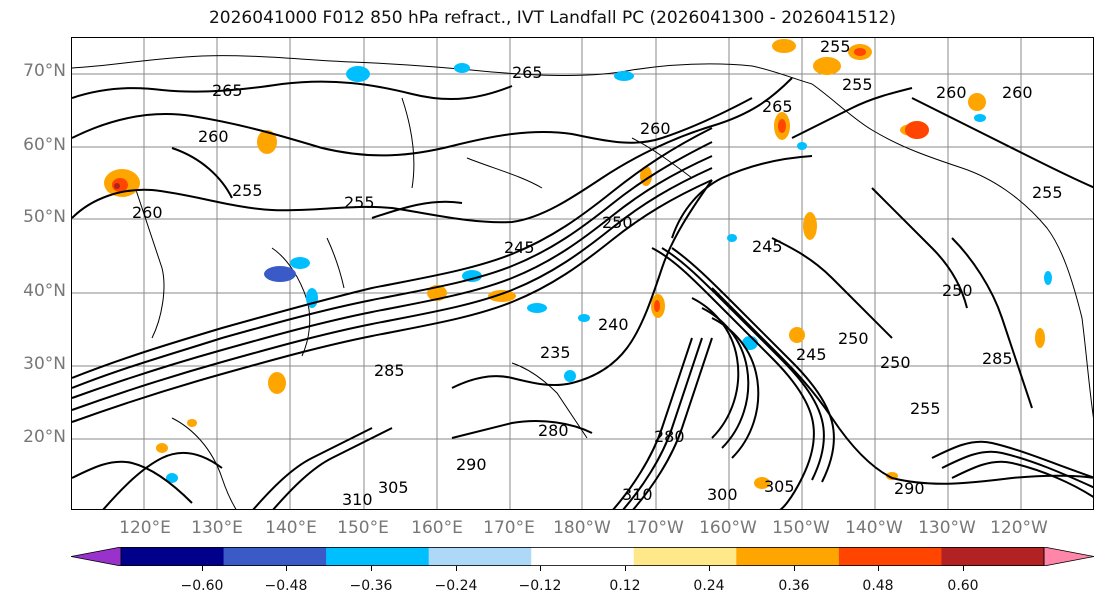  What do you see at coordinates (437, 528) in the screenshot?
I see `lon-label-160e: 160°E` at bounding box center [437, 528].